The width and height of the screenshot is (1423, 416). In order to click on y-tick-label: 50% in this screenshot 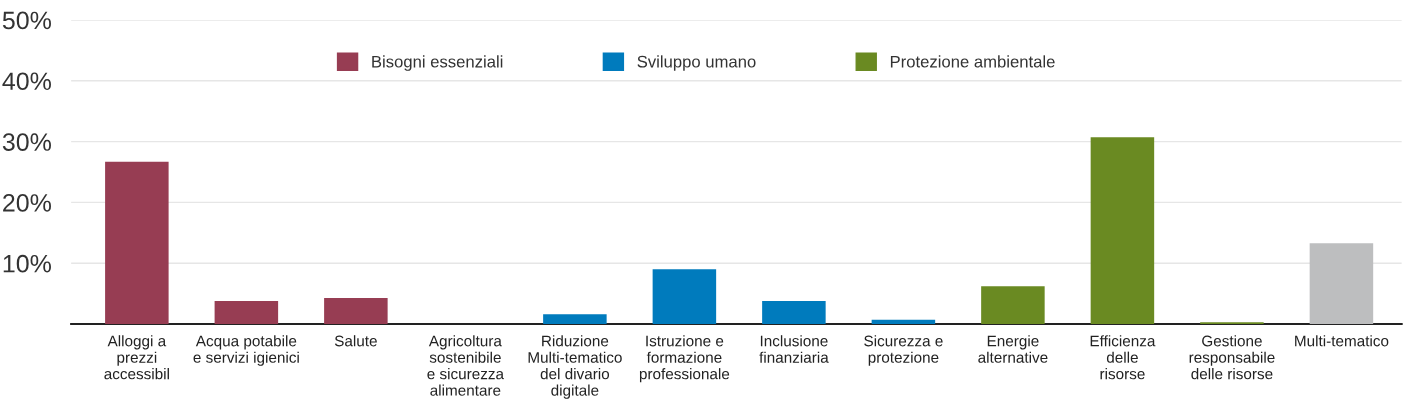, I will do `click(26, 20)`.